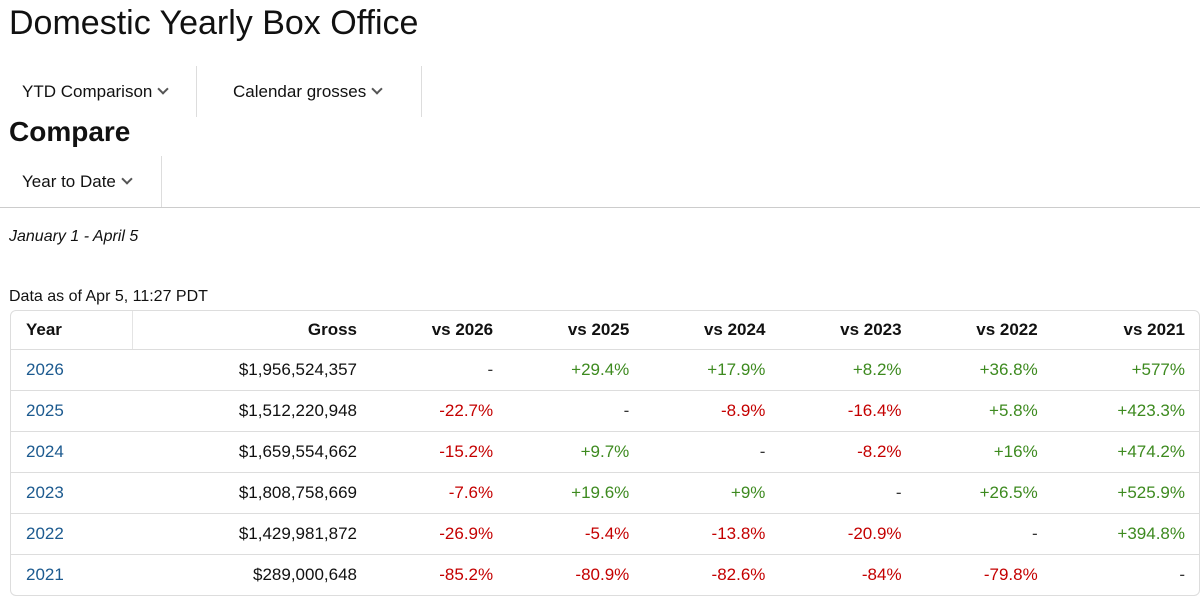  What do you see at coordinates (439, 493) in the screenshot?
I see `comparison-cell: -7.6%` at bounding box center [439, 493].